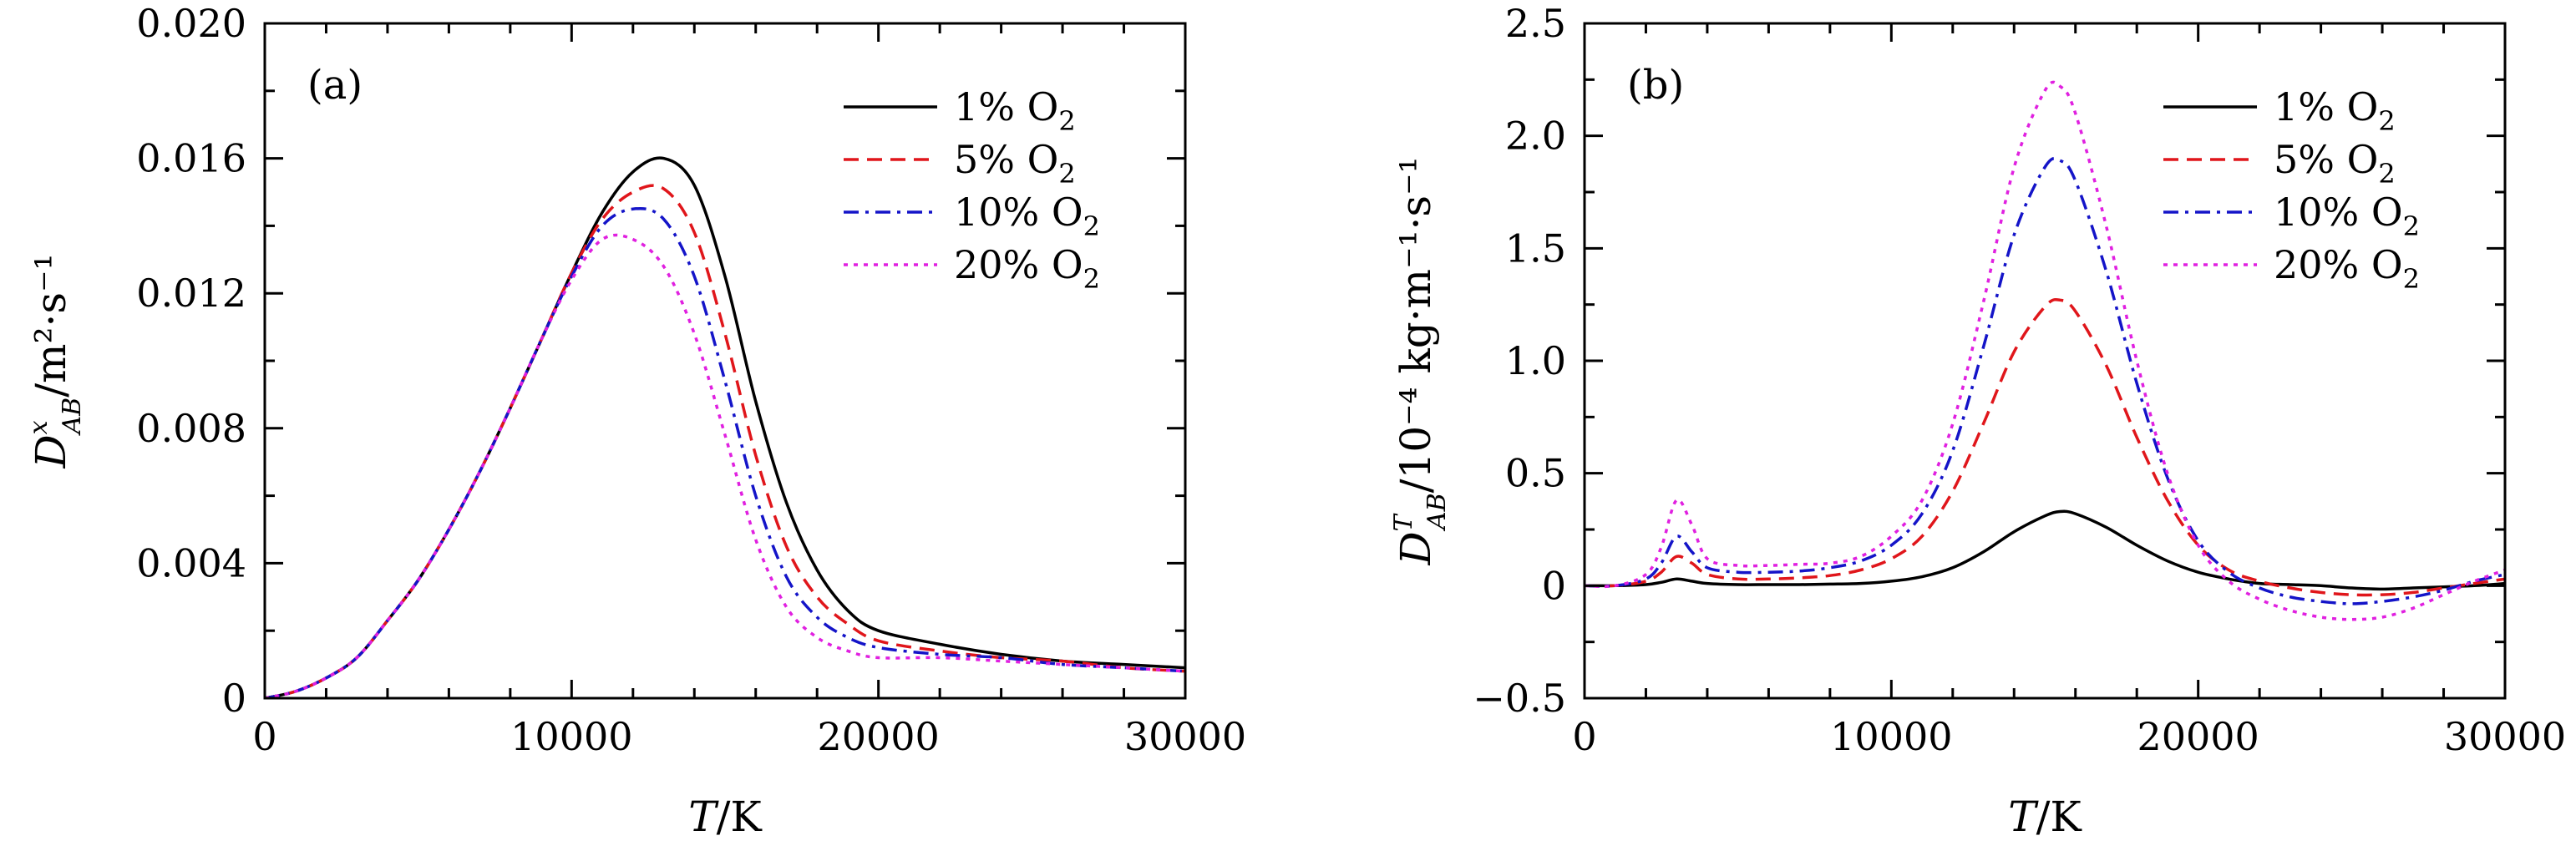 The image size is (2576, 846). Describe the element at coordinates (1027, 268) in the screenshot. I see `panel-a-legend-label: 20% O2` at that location.